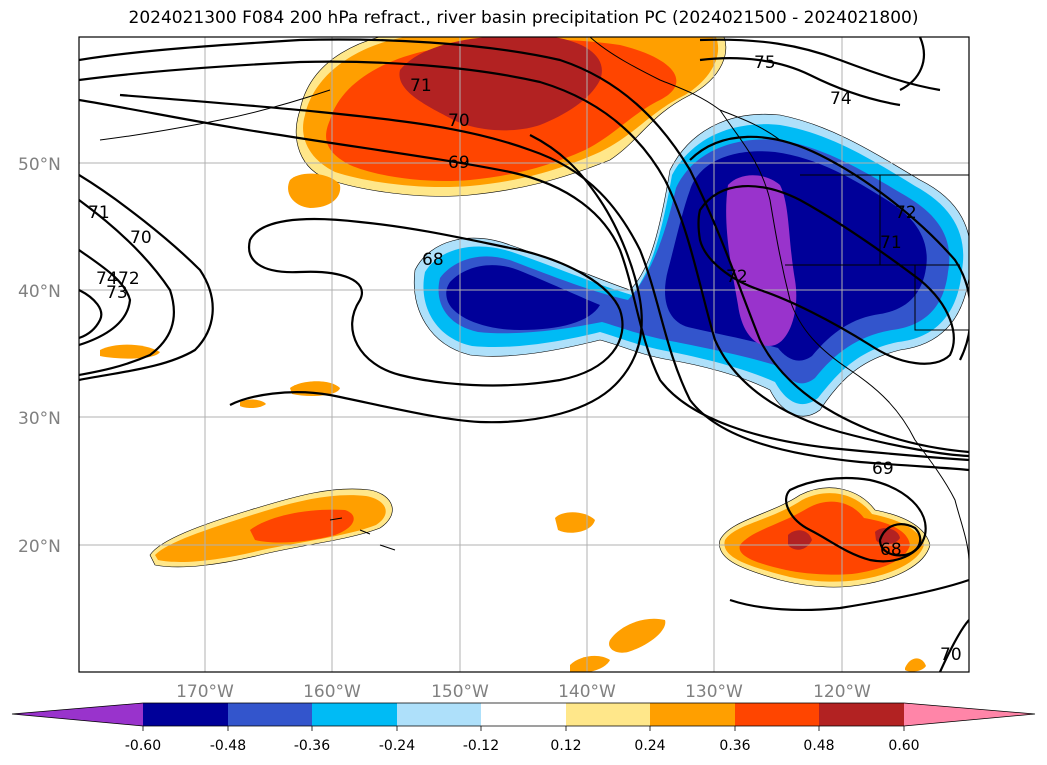  Describe the element at coordinates (215, 115) in the screenshot. I see `aleutians` at that location.